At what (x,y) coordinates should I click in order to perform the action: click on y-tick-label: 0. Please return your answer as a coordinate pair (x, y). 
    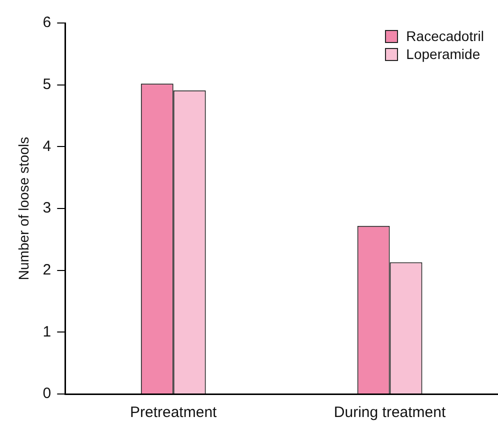
    Looking at the image, I should click on (47, 393).